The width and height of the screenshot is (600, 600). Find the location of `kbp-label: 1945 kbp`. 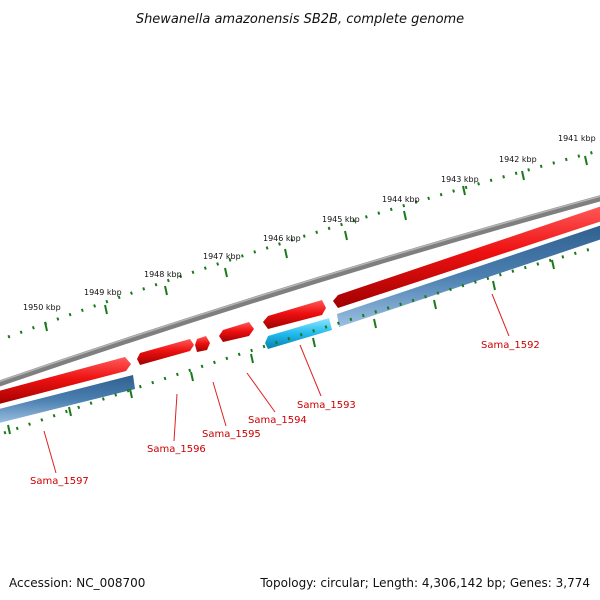

kbp-label: 1945 kbp is located at coordinates (341, 219).